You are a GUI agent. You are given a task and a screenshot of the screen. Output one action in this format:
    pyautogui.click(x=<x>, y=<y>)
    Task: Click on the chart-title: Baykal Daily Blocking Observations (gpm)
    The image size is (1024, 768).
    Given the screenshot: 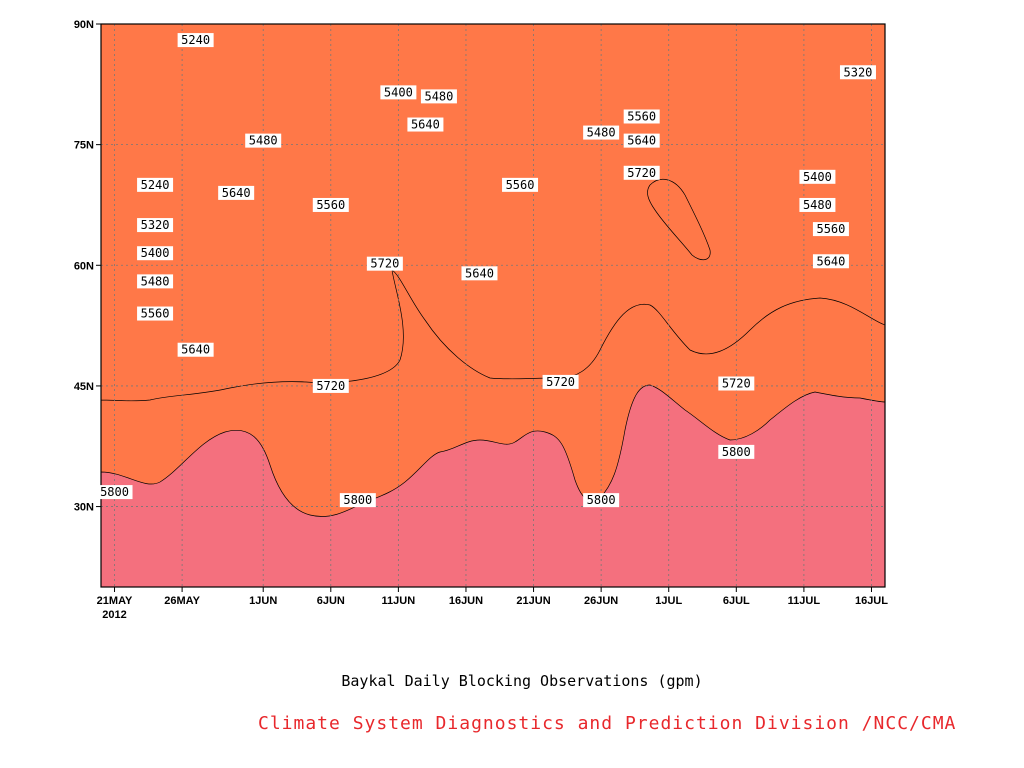 What is the action you would take?
    pyautogui.click(x=522, y=681)
    